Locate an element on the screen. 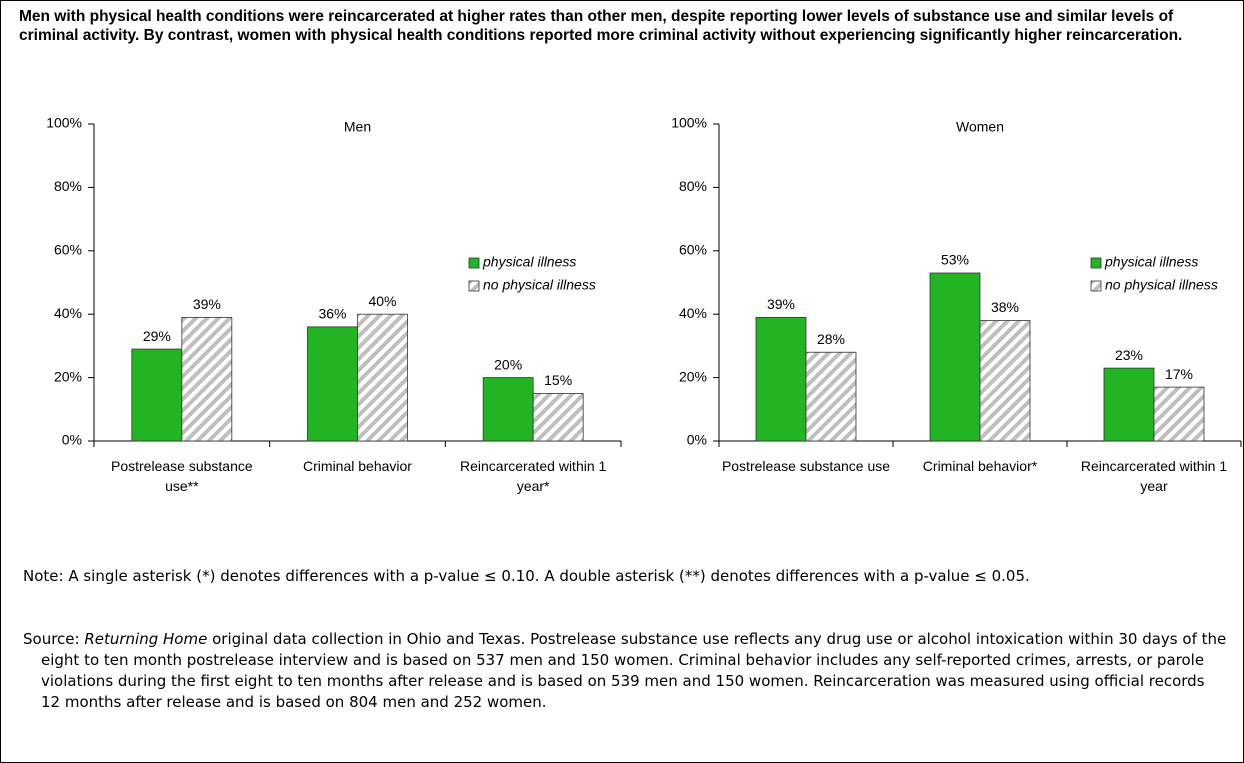  x-tick-label: Reincarcerated within 1 year is located at coordinates (1154, 476).